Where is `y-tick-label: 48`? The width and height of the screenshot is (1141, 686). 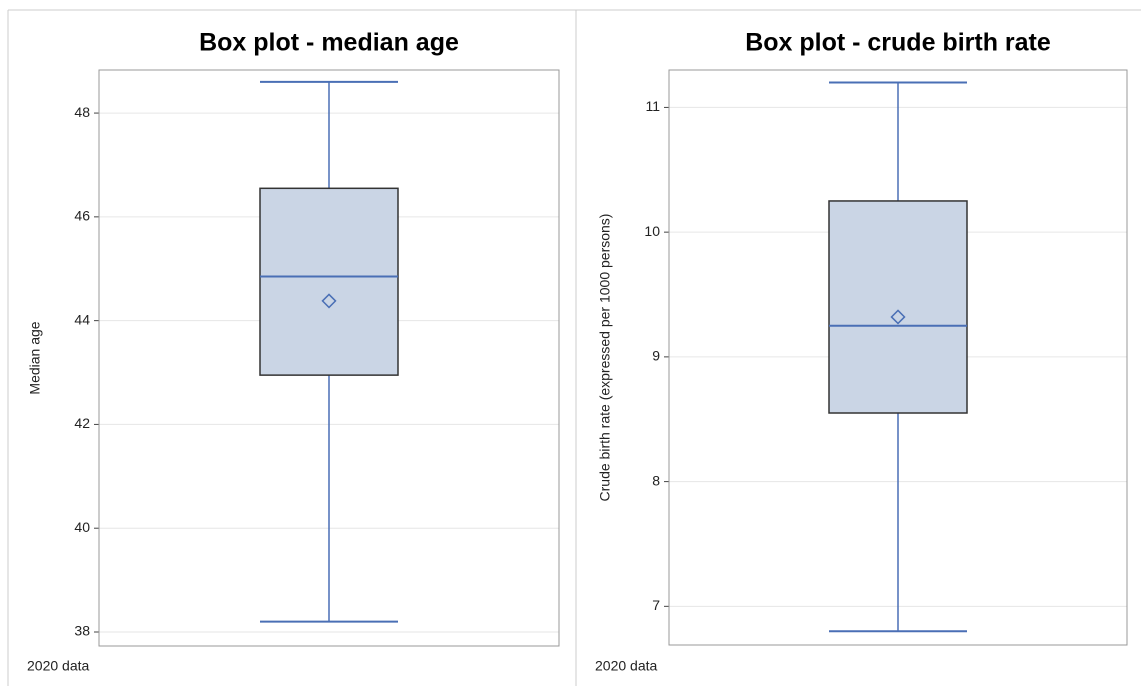 y-tick-label: 48 is located at coordinates (82, 112).